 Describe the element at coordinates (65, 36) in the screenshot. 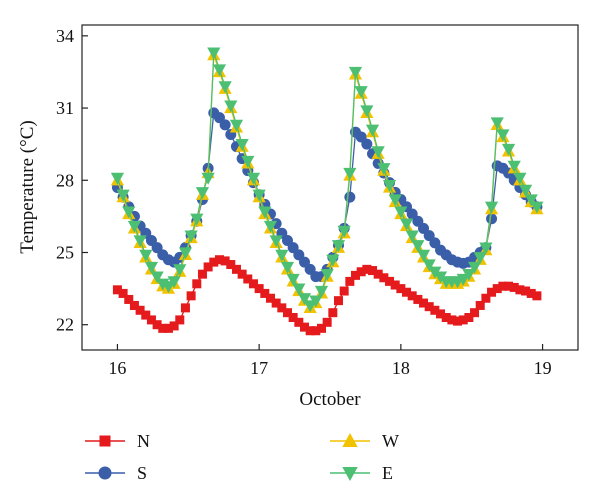

I see `y-tick-label: 34` at that location.